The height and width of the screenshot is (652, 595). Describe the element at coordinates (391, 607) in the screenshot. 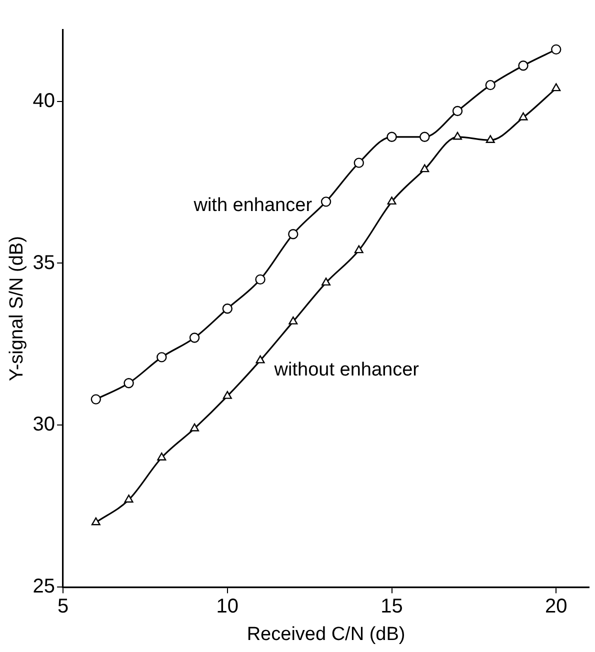

I see `x-tick-label: 15` at that location.